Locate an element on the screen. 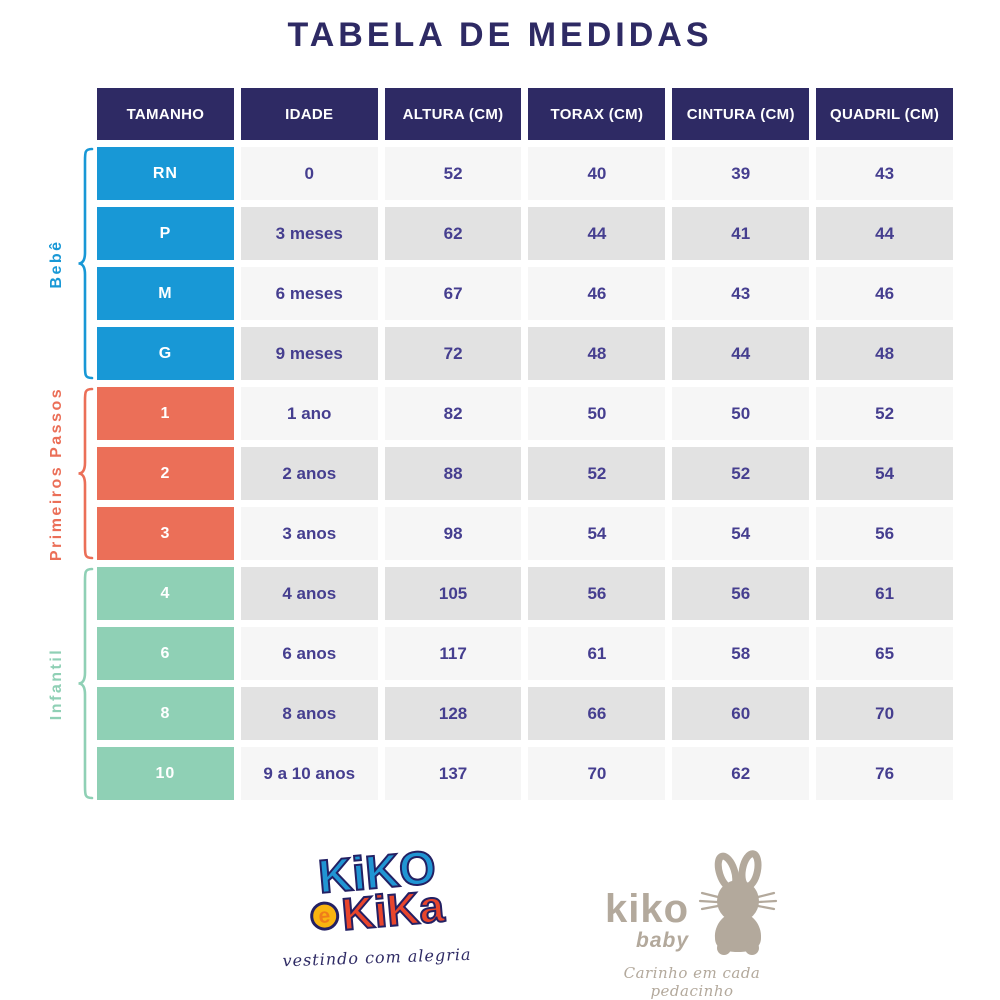 The image size is (1000, 1000). size-cell: 3 is located at coordinates (165, 533).